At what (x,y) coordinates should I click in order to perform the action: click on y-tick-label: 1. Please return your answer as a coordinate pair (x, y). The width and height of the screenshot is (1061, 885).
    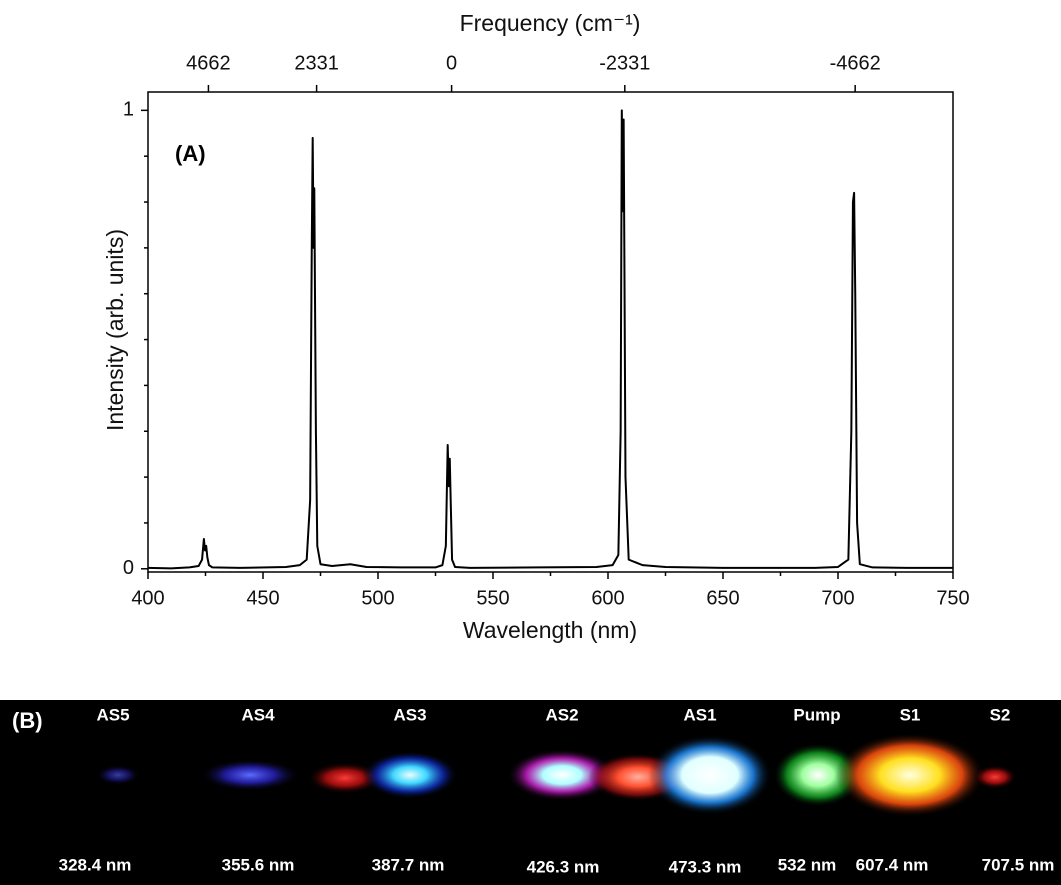
    Looking at the image, I should click on (128, 110).